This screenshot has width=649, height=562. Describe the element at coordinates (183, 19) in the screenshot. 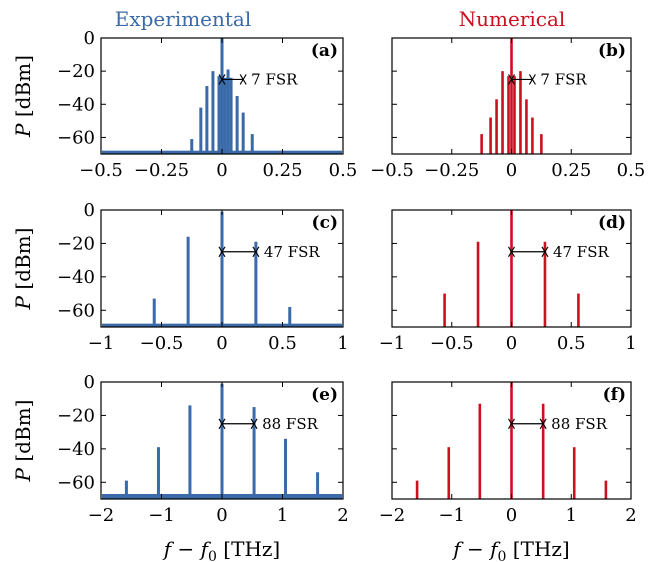

I see `column-title-experimental: Experimental` at that location.